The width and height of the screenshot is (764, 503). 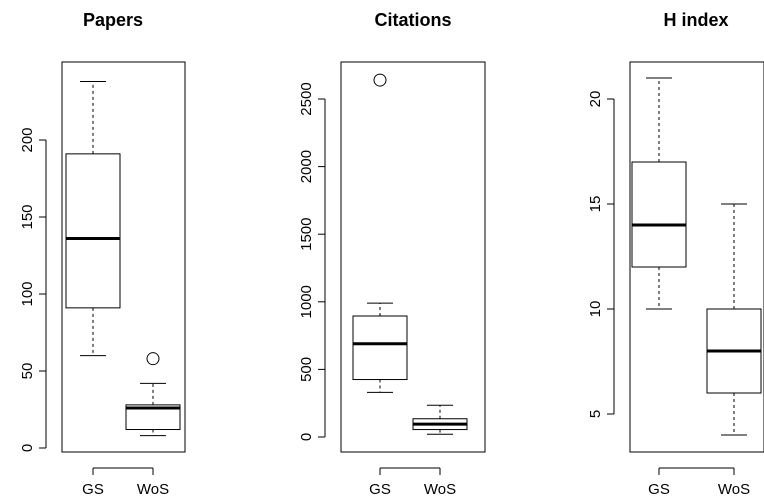 What do you see at coordinates (27, 448) in the screenshot?
I see `panel-1-y-tick-label: 0` at bounding box center [27, 448].